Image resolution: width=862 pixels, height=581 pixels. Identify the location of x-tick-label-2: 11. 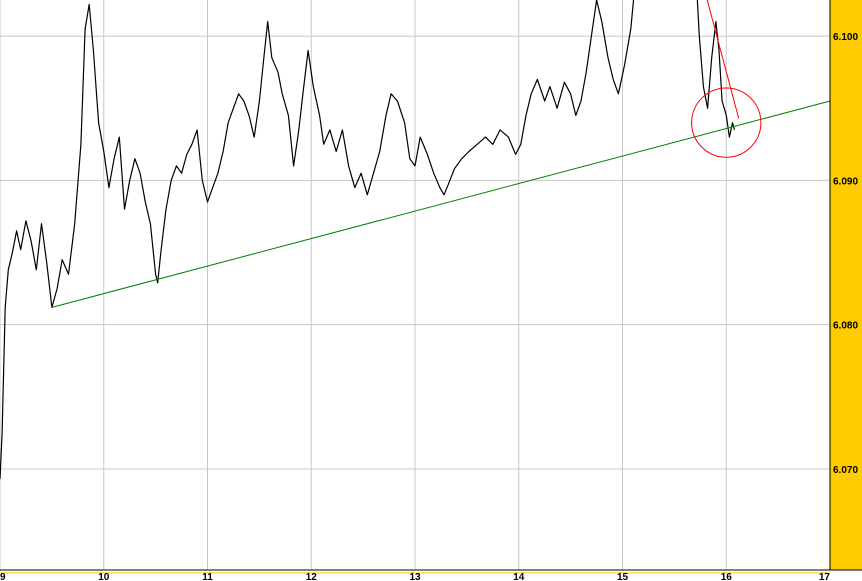
(207, 576).